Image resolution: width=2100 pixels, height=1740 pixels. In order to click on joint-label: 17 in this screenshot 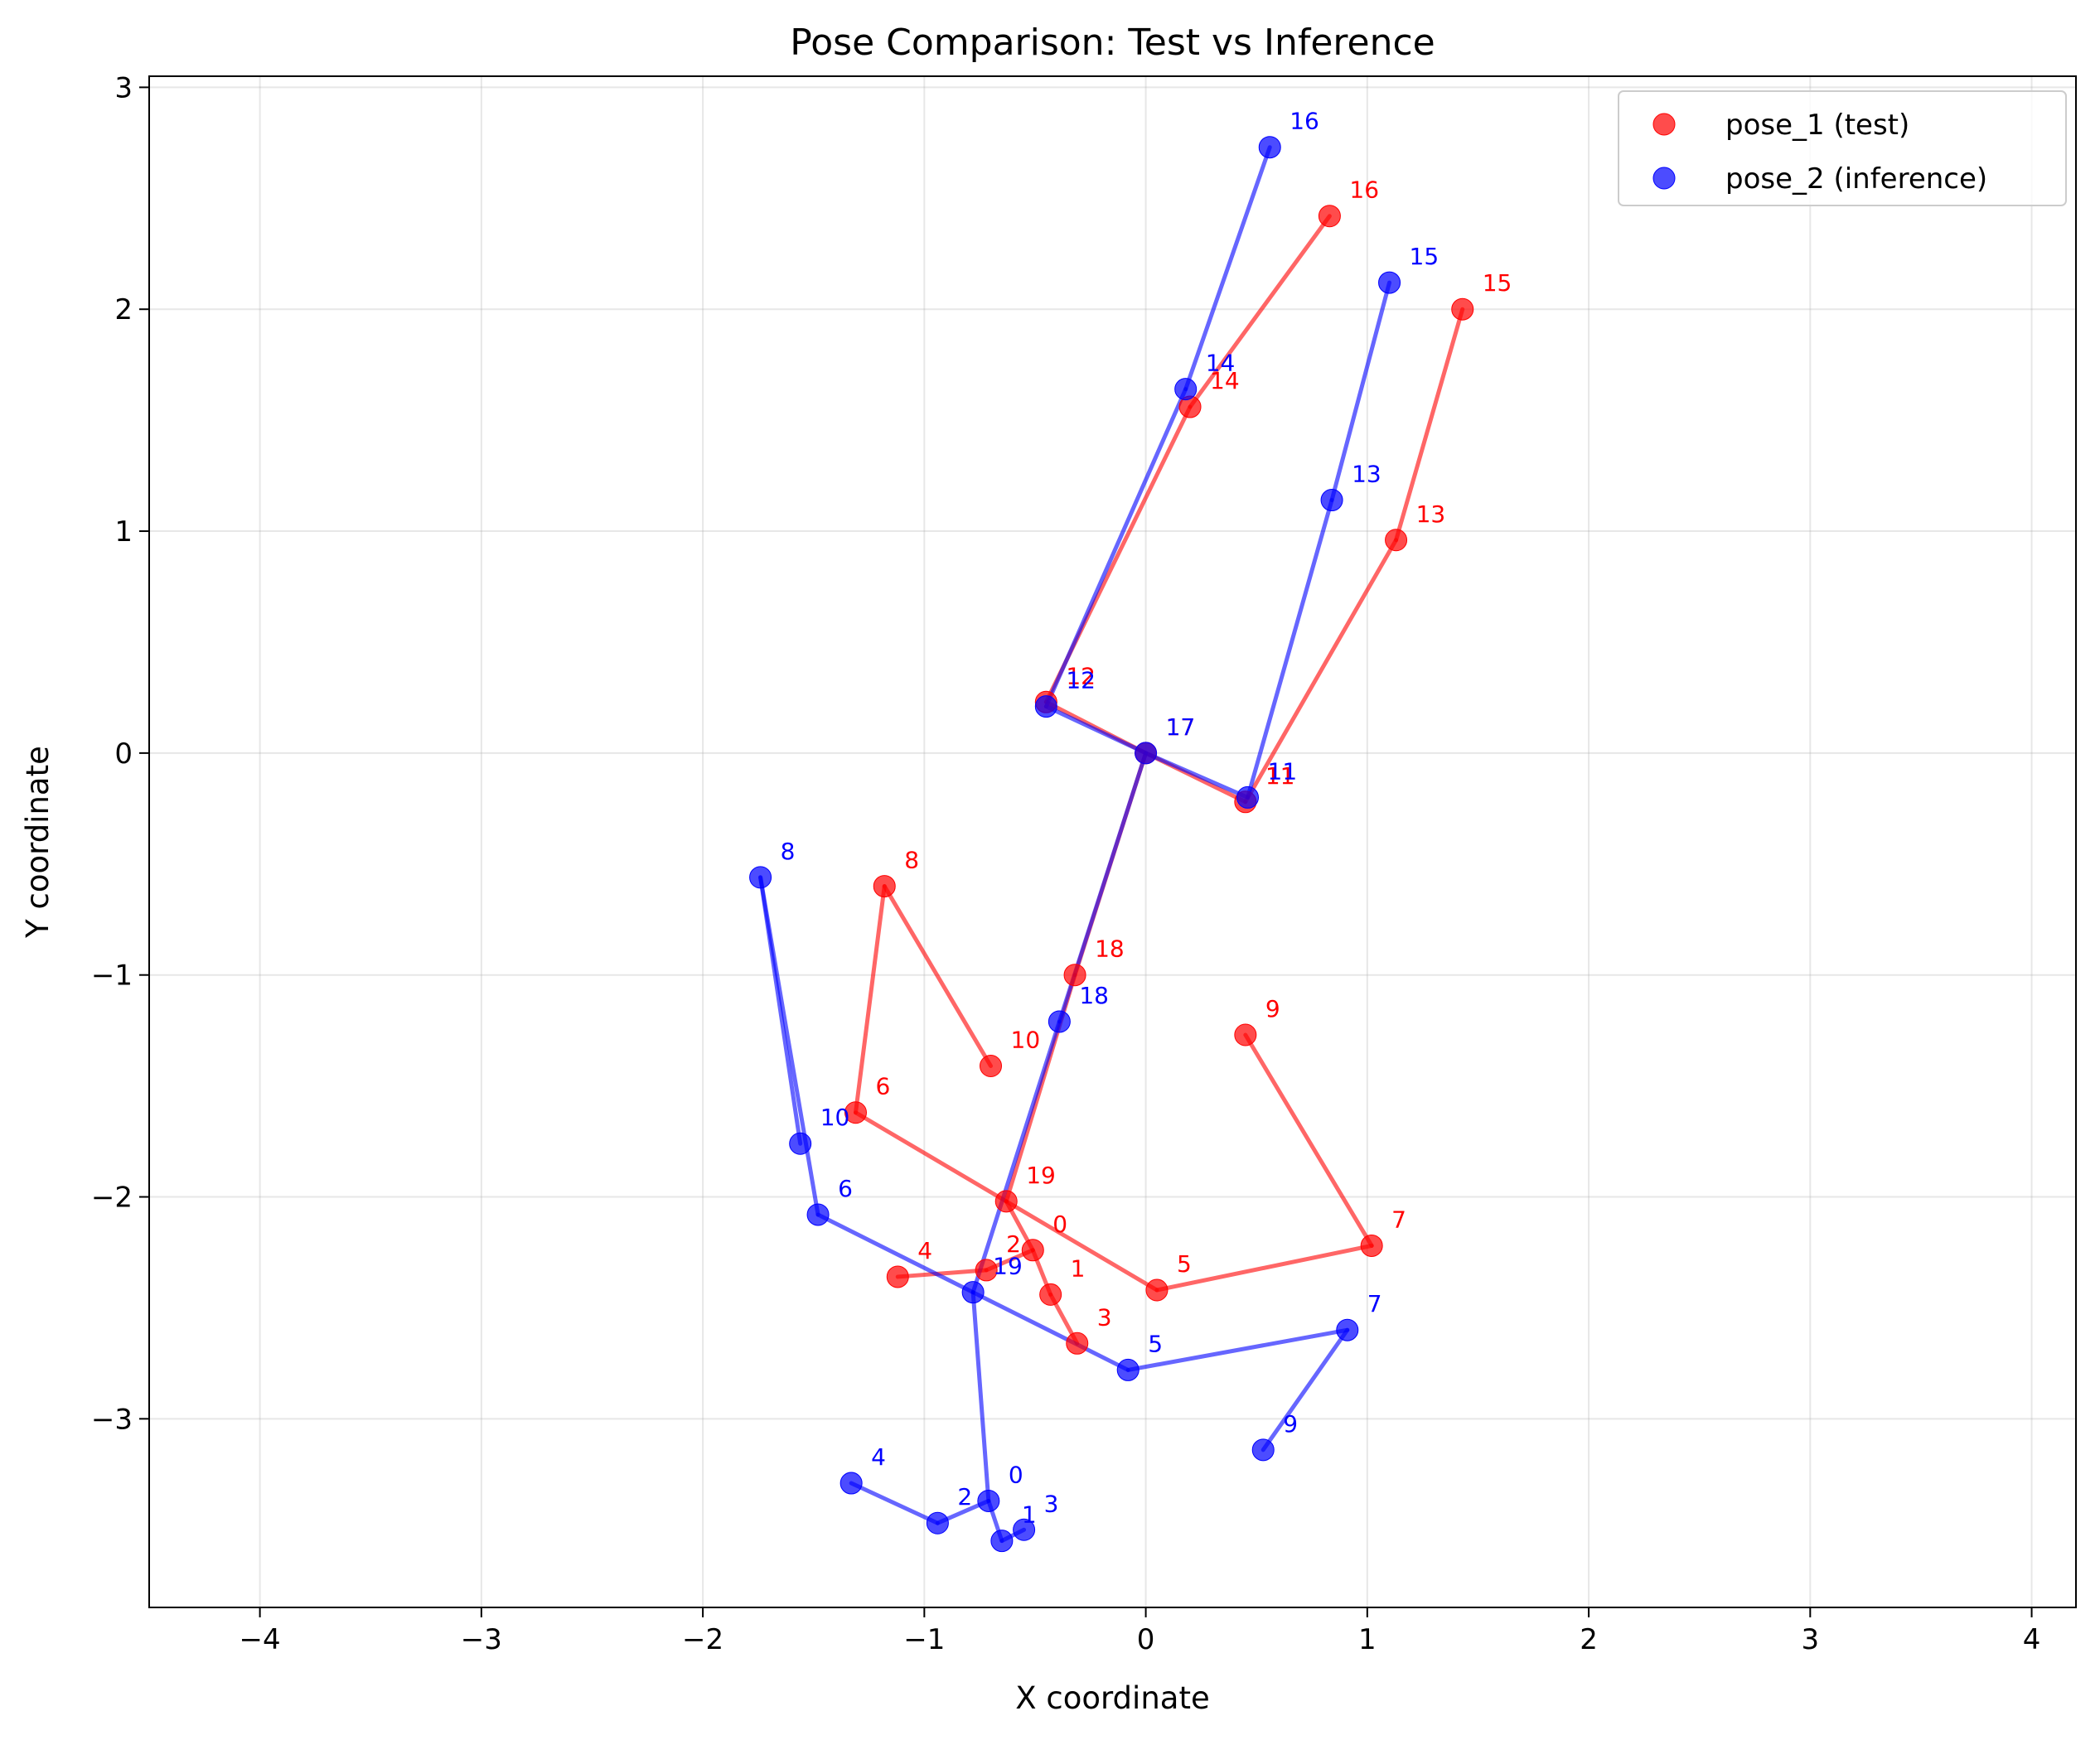, I will do `click(1181, 727)`.